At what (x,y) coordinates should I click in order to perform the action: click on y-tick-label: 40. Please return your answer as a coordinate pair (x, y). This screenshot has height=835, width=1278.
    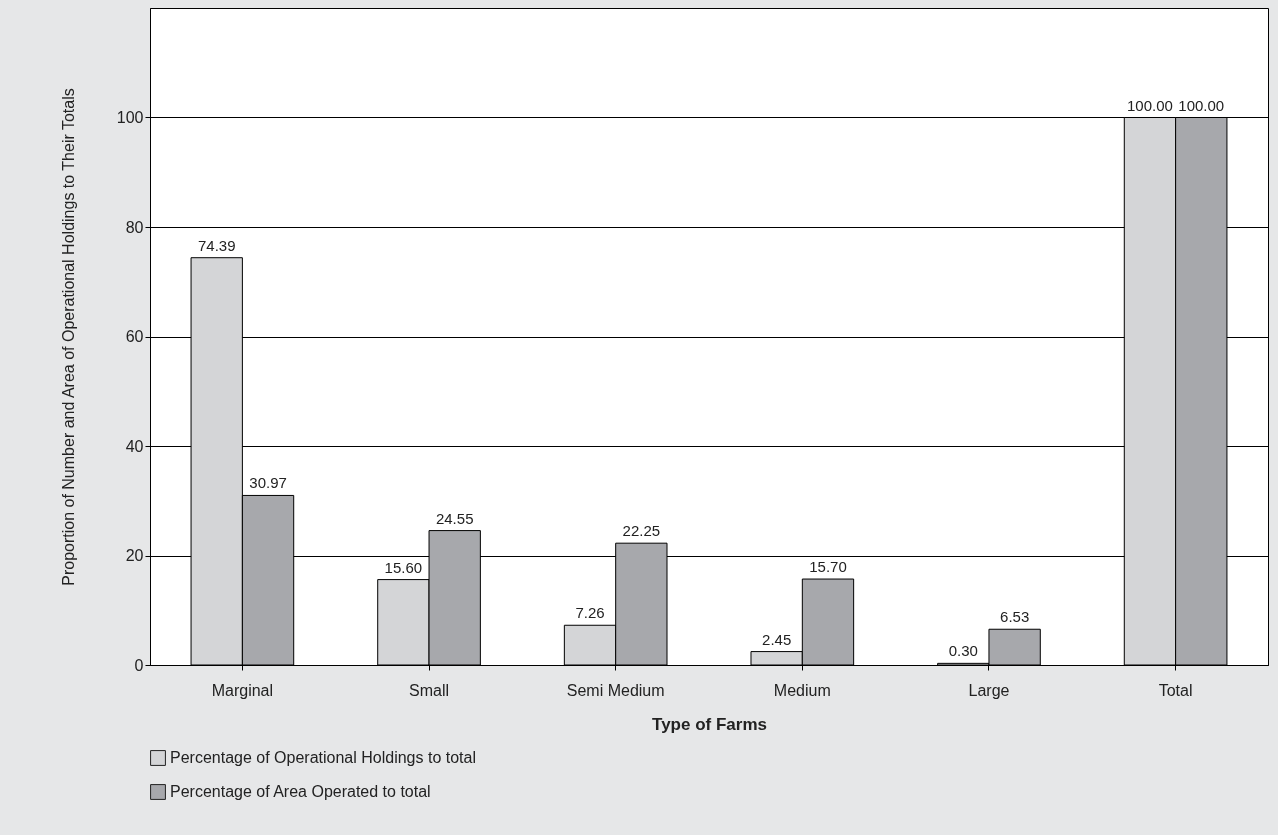
    Looking at the image, I should click on (134, 446).